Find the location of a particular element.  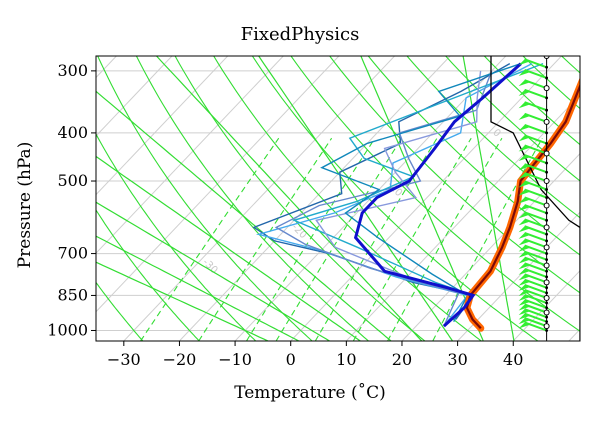

x-tick-label: 0 is located at coordinates (291, 359).